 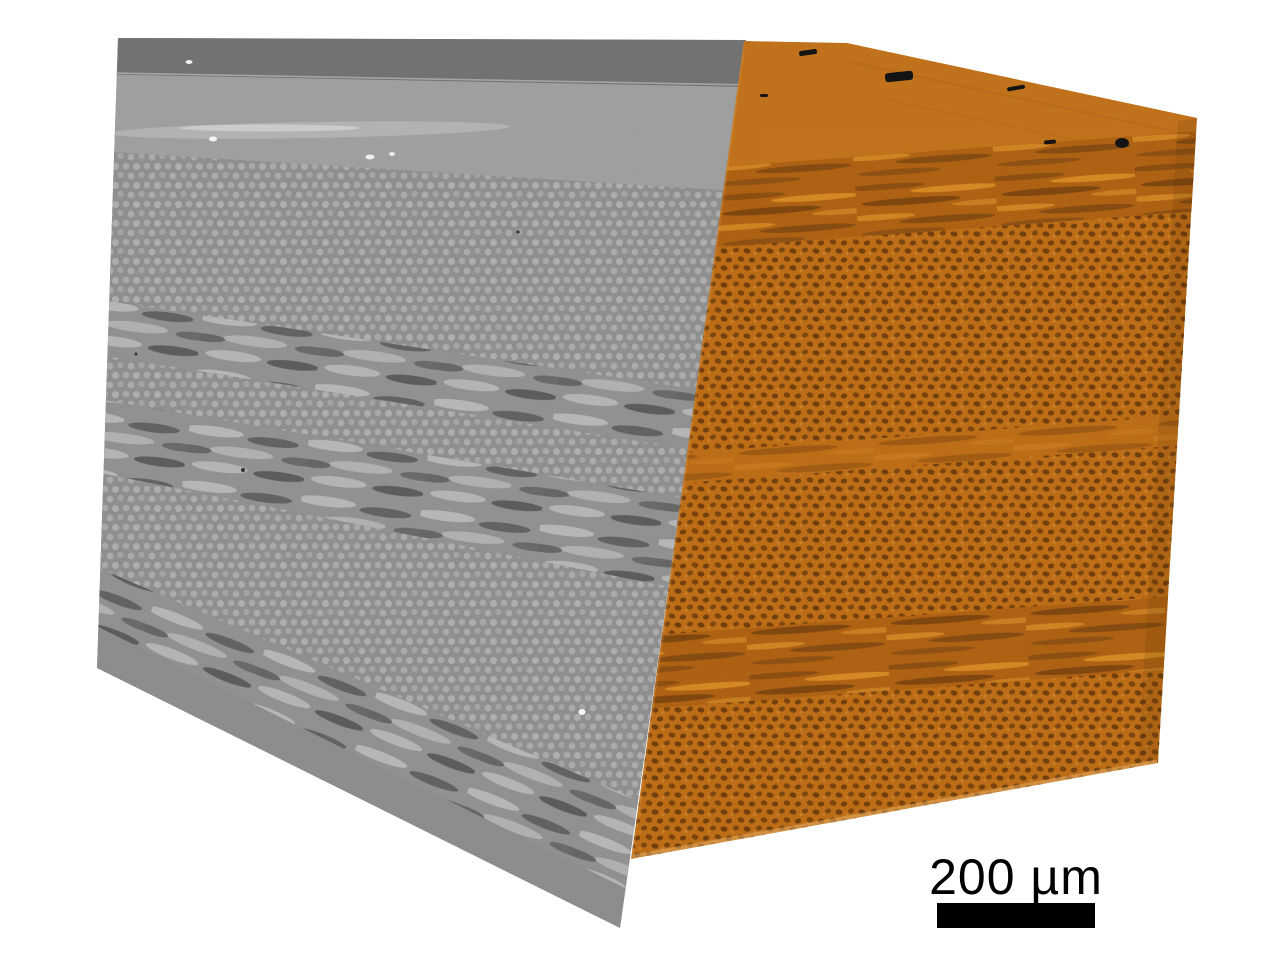 I want to click on scale-bar-label: 200 µm, so click(x=1016, y=877).